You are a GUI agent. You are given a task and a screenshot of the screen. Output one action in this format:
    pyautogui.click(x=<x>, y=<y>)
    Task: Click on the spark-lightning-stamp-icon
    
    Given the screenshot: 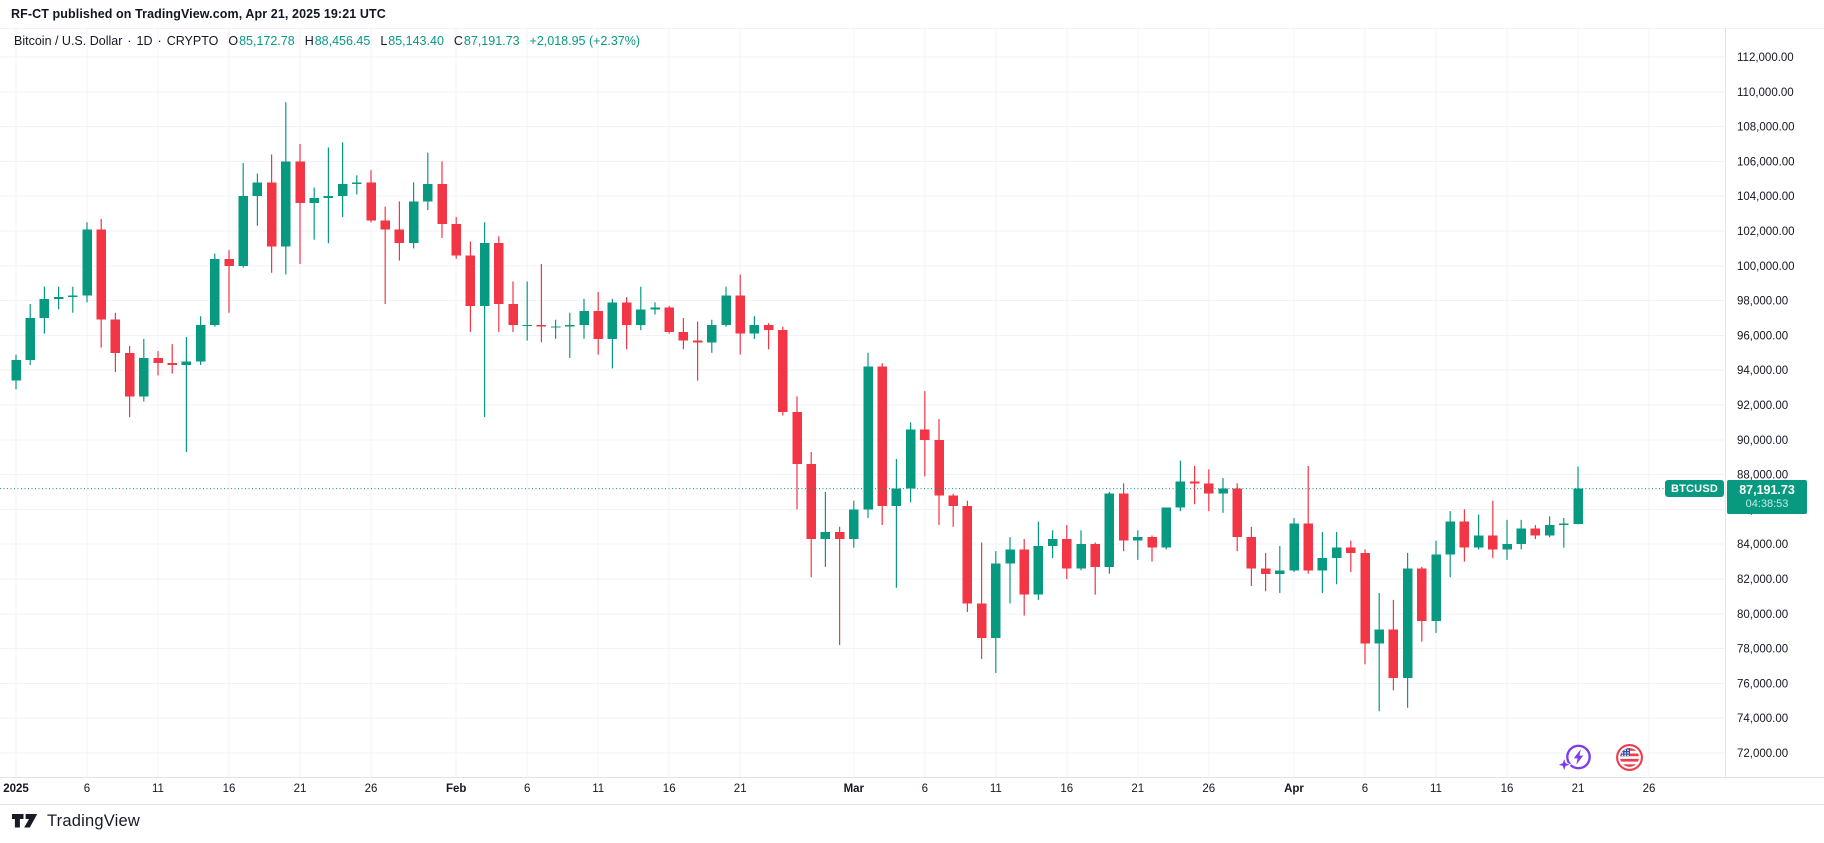 What is the action you would take?
    pyautogui.click(x=1575, y=758)
    